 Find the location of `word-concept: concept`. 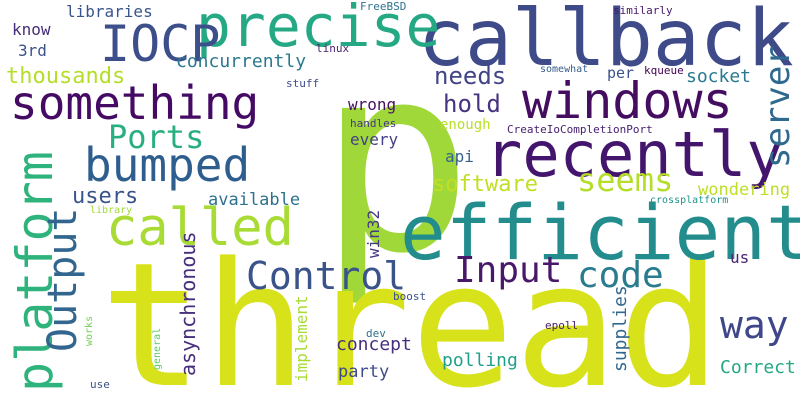

word-concept: concept is located at coordinates (374, 344).